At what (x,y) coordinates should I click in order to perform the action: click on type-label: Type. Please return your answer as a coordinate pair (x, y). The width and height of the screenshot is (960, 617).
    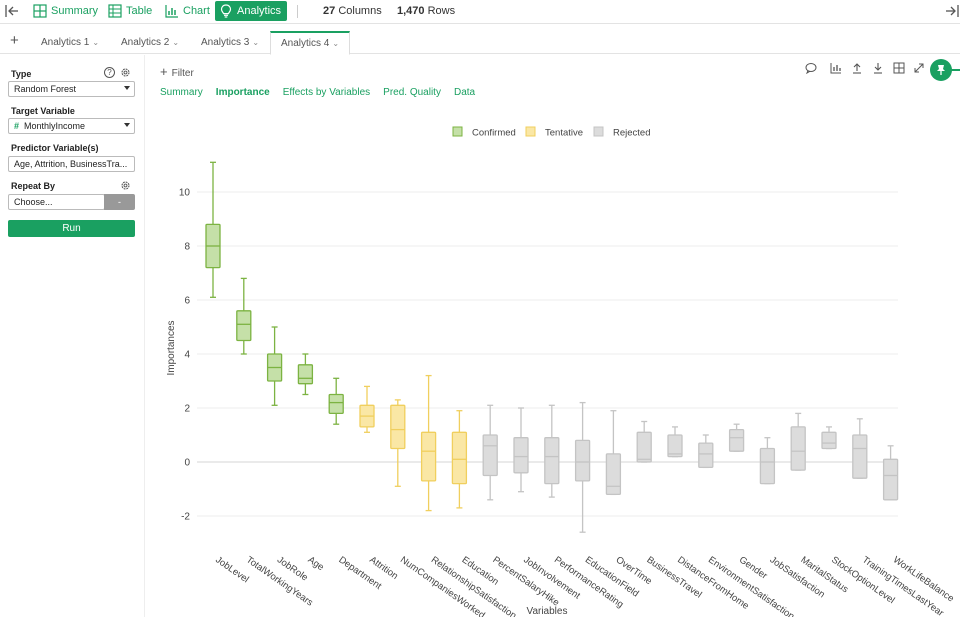
    Looking at the image, I should click on (21, 74).